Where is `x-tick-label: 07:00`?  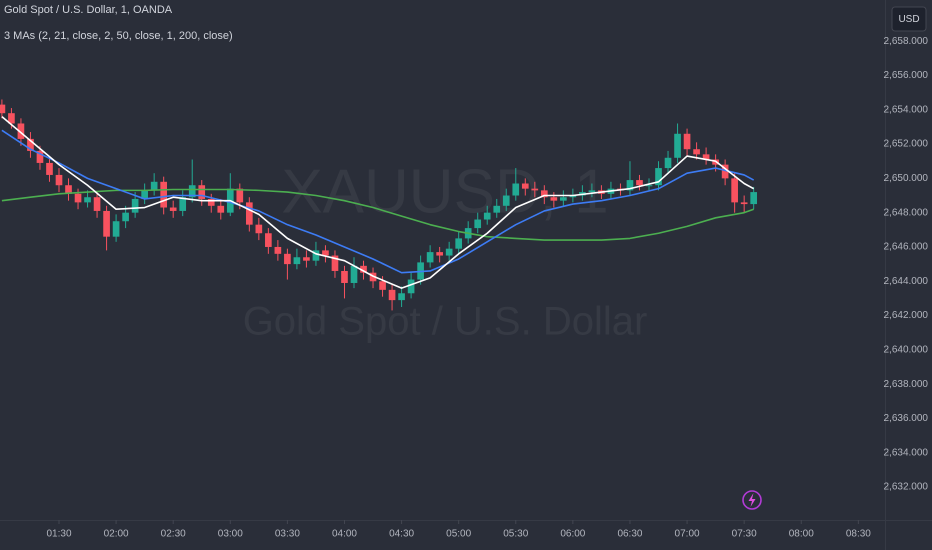
x-tick-label: 07:00 is located at coordinates (687, 534).